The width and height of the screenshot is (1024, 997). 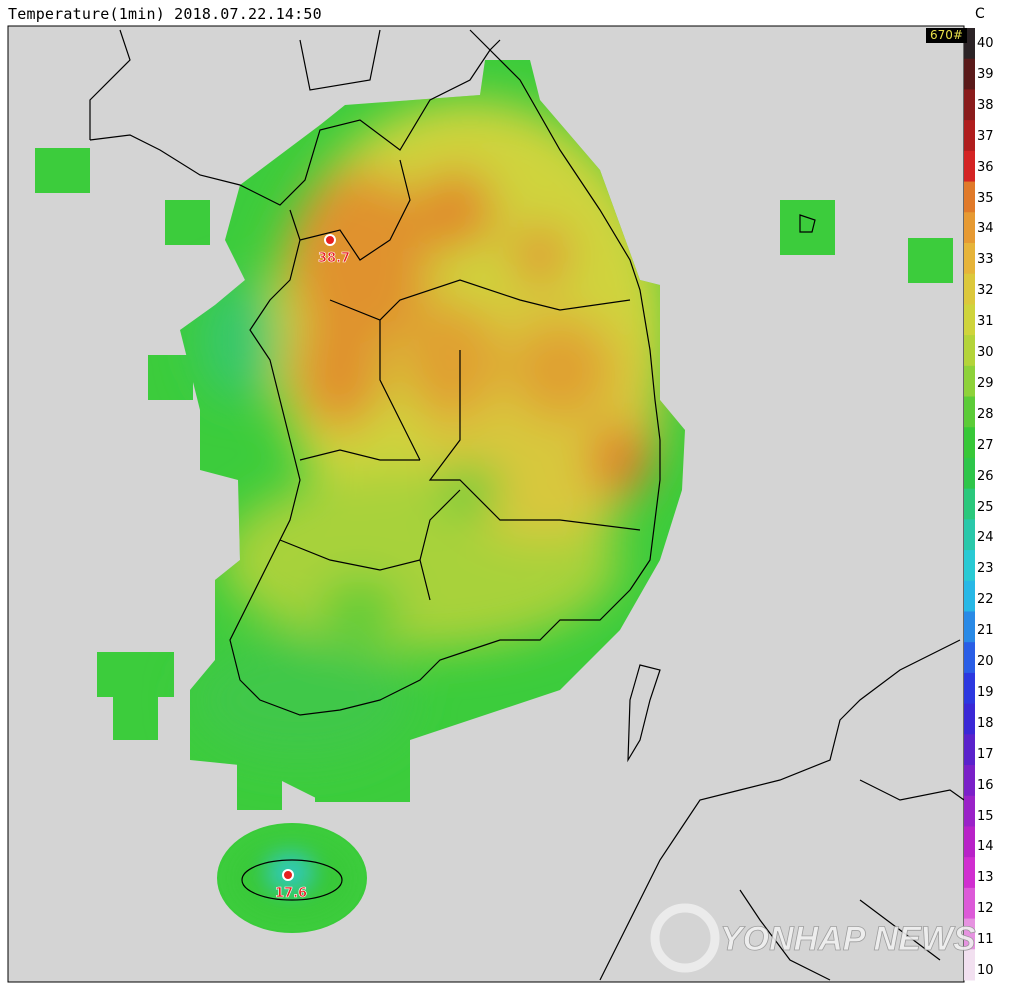 What do you see at coordinates (985, 167) in the screenshot?
I see `color-scale-tick-label: 36` at bounding box center [985, 167].